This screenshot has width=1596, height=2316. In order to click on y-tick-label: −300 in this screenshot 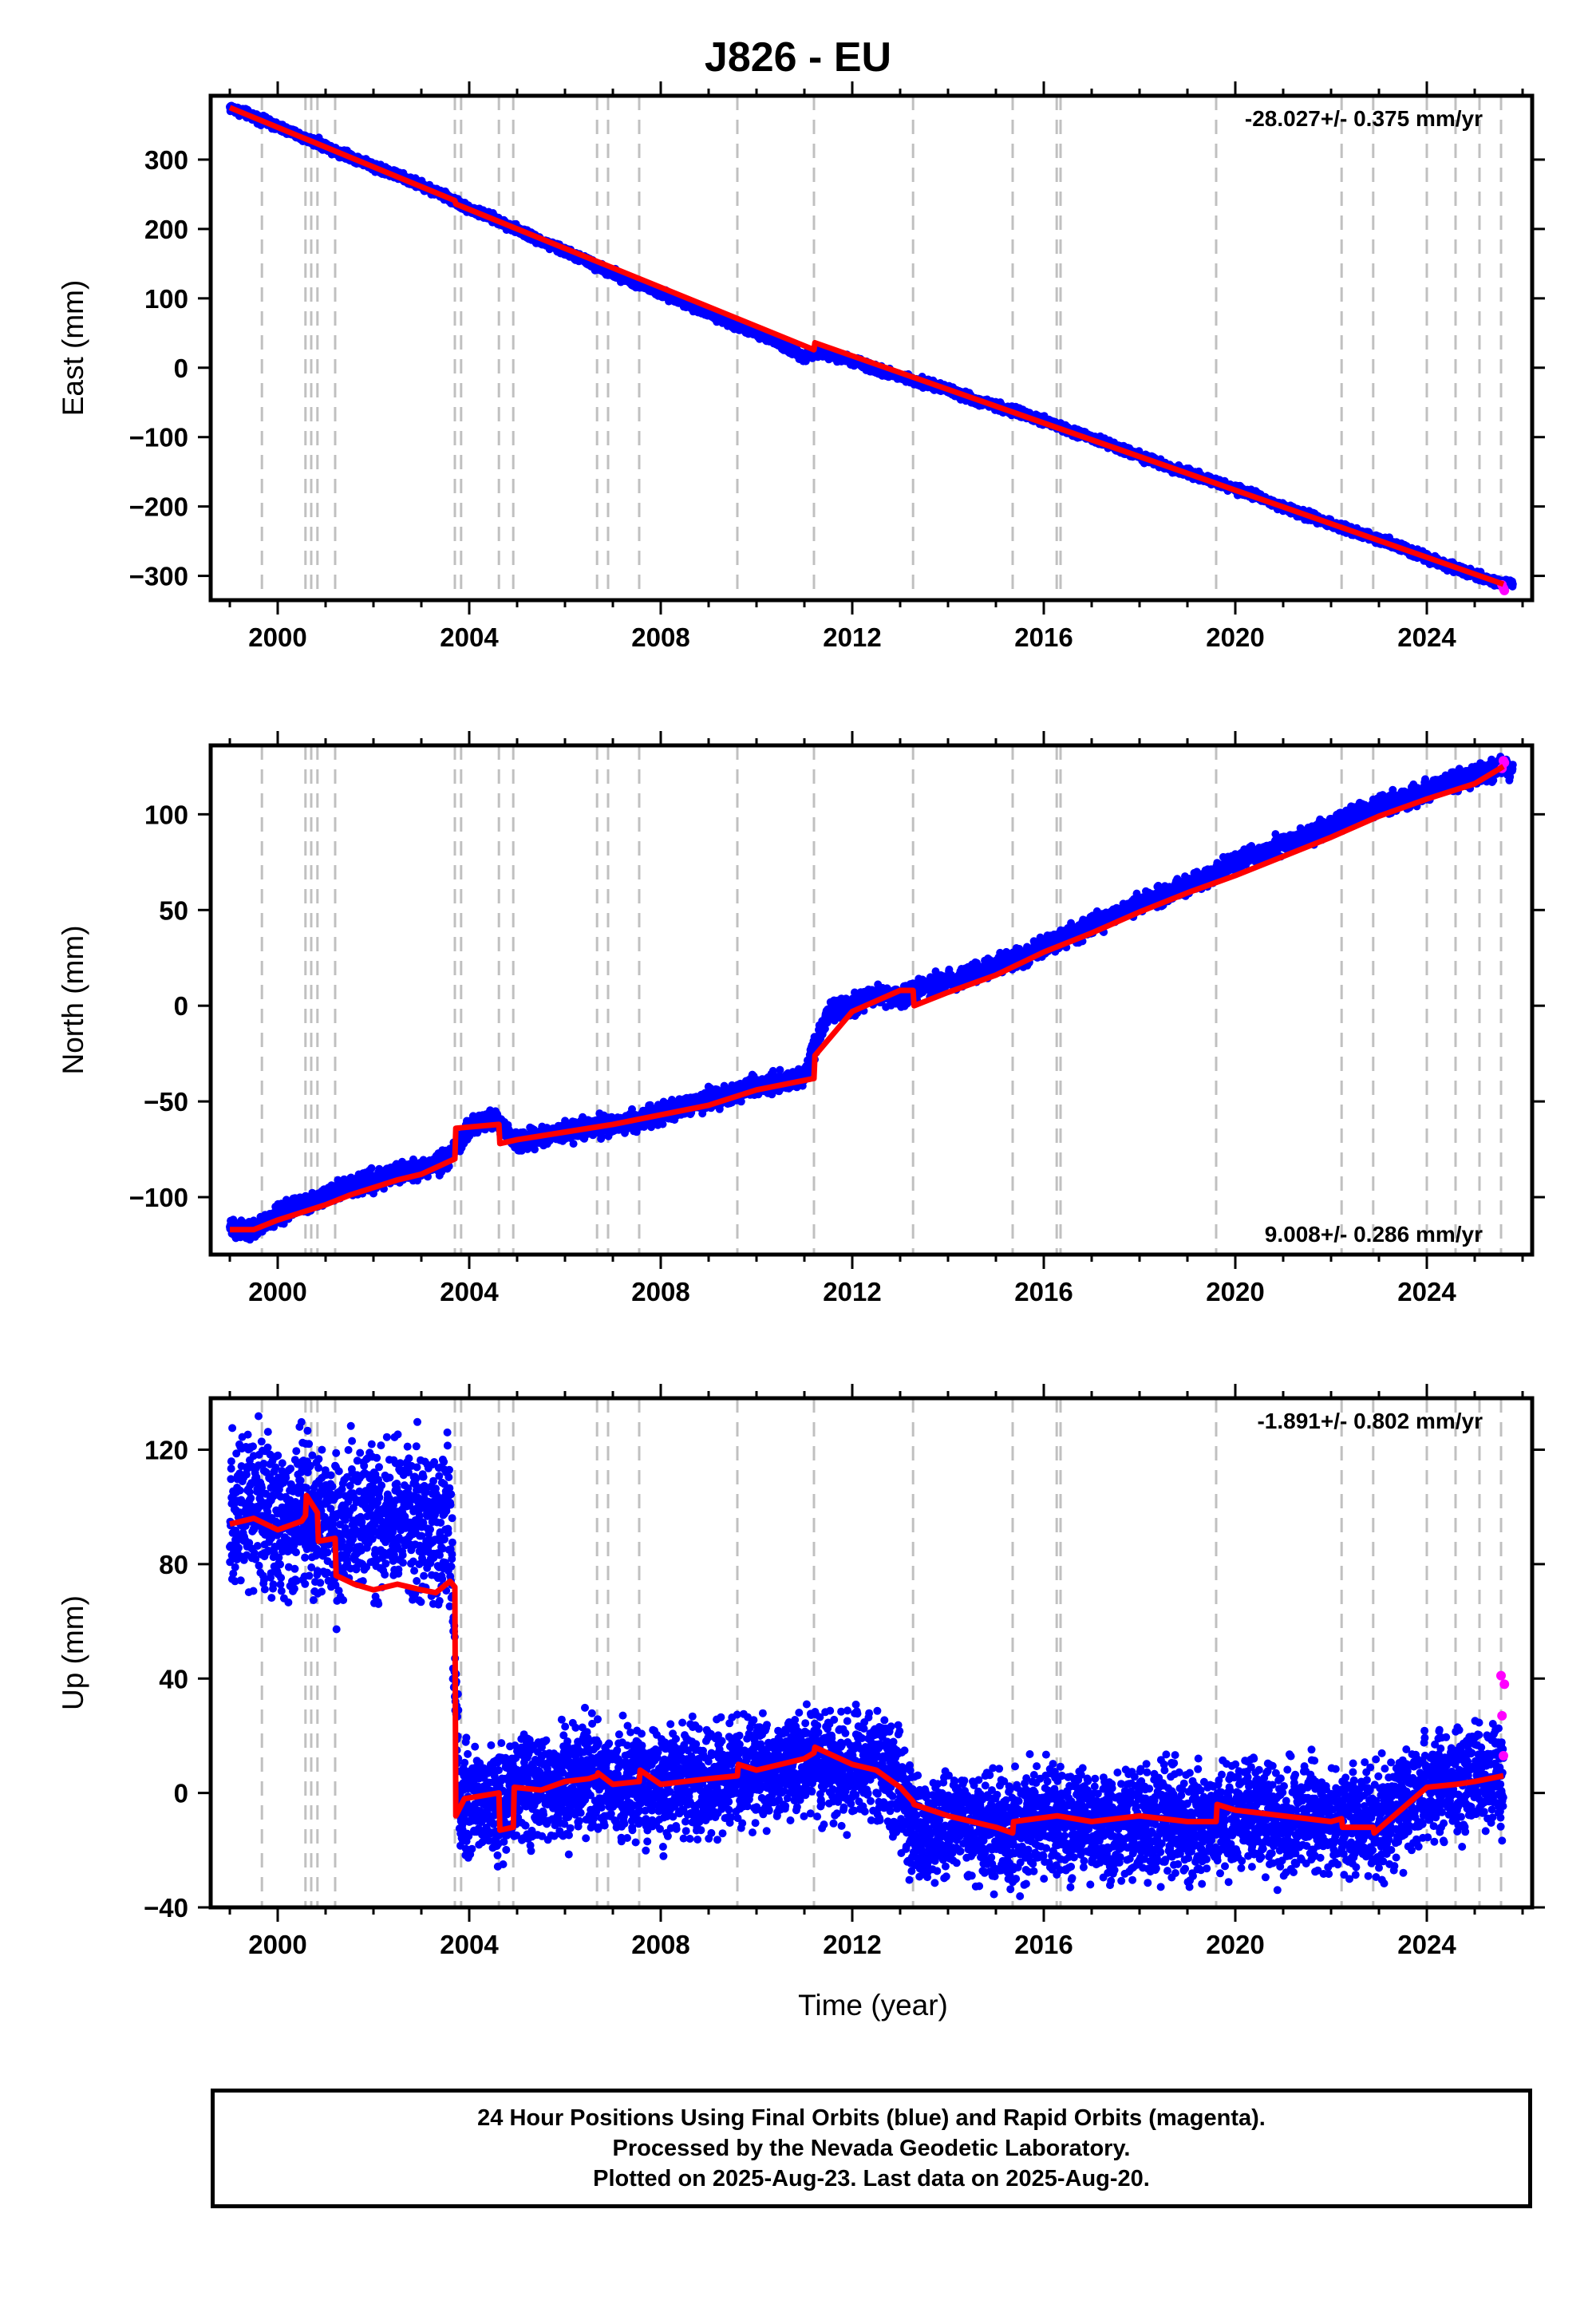, I will do `click(158, 576)`.